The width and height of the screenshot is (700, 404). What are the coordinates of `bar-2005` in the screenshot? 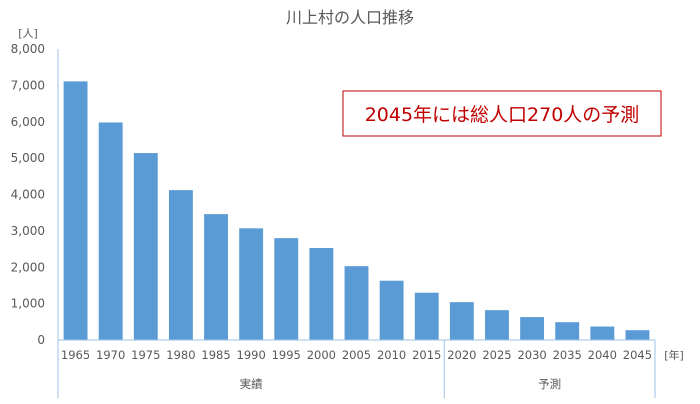 It's located at (356, 303).